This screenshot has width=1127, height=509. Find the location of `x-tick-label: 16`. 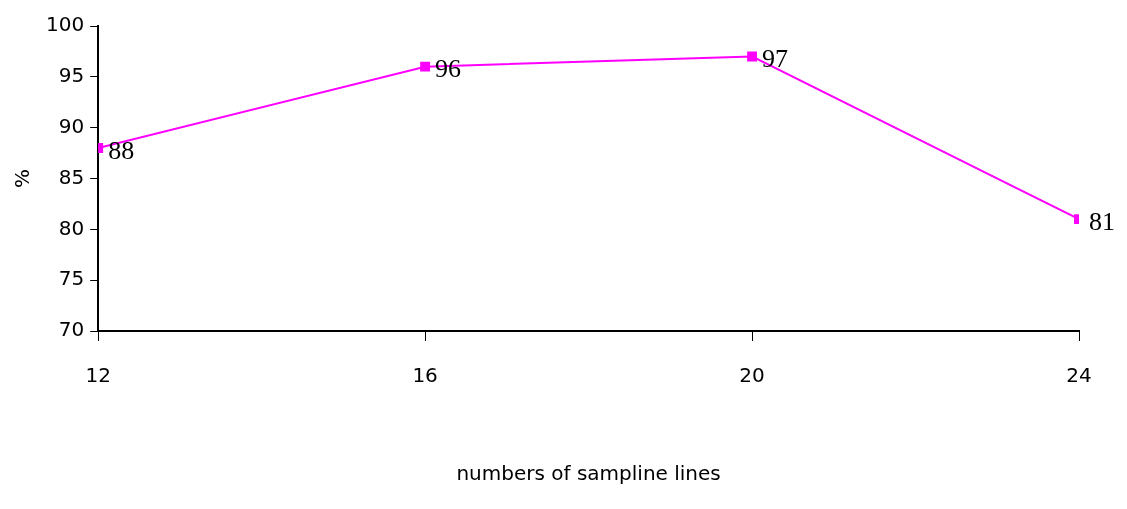

x-tick-label: 16 is located at coordinates (425, 375).